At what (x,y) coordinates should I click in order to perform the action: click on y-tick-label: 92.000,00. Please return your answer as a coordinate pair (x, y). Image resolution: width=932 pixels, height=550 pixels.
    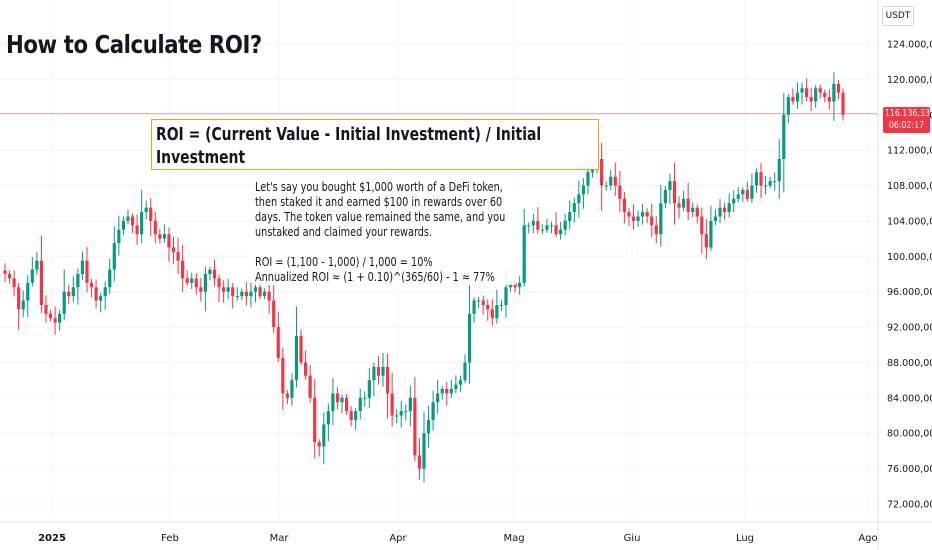
    Looking at the image, I should click on (909, 328).